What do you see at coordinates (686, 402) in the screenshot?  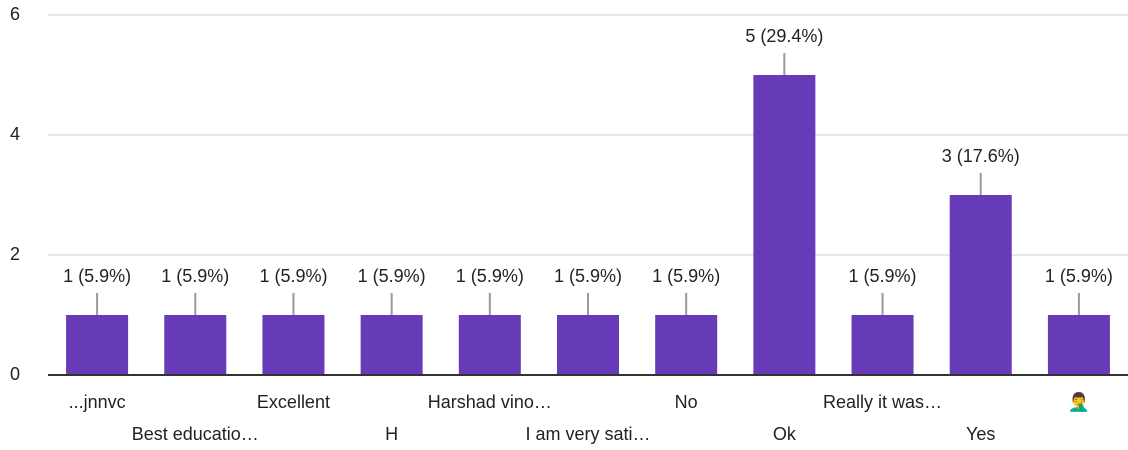 I see `x-tick-label: No` at bounding box center [686, 402].